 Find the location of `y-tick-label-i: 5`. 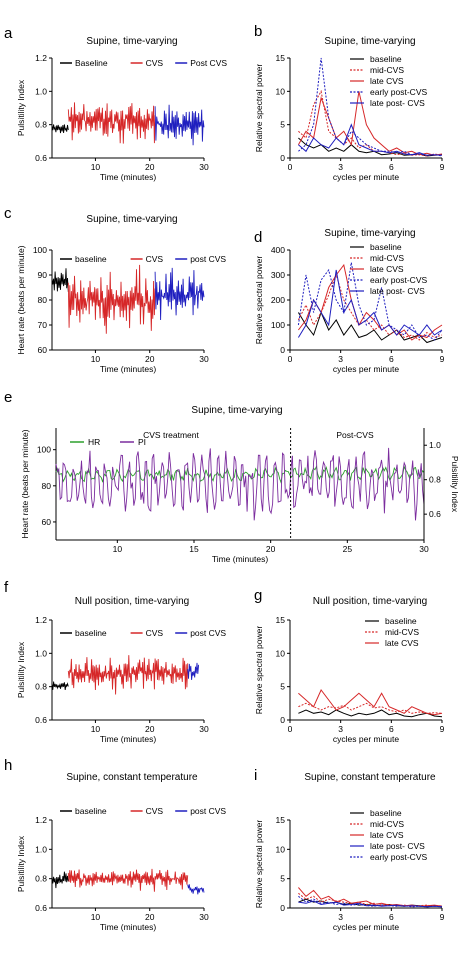

y-tick-label-i: 5 is located at coordinates (282, 879).